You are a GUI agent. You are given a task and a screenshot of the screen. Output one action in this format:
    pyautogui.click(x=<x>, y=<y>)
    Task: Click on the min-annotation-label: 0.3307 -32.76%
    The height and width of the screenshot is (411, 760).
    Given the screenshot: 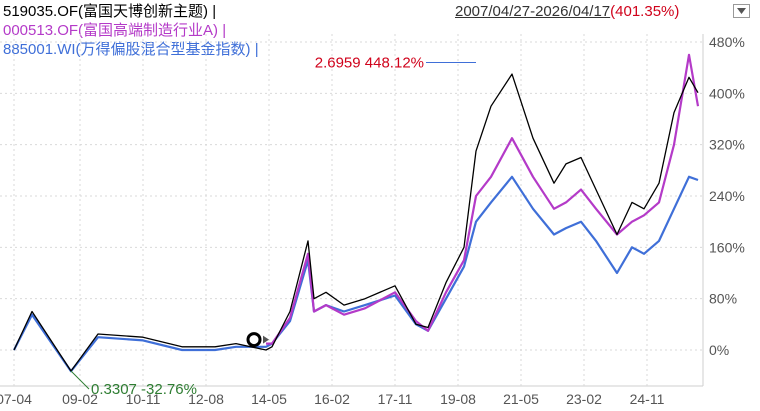 What is the action you would take?
    pyautogui.click(x=144, y=389)
    